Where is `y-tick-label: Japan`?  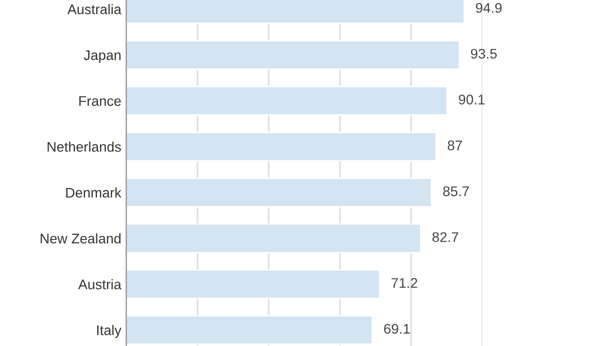
y-tick-label: Japan is located at coordinates (102, 56).